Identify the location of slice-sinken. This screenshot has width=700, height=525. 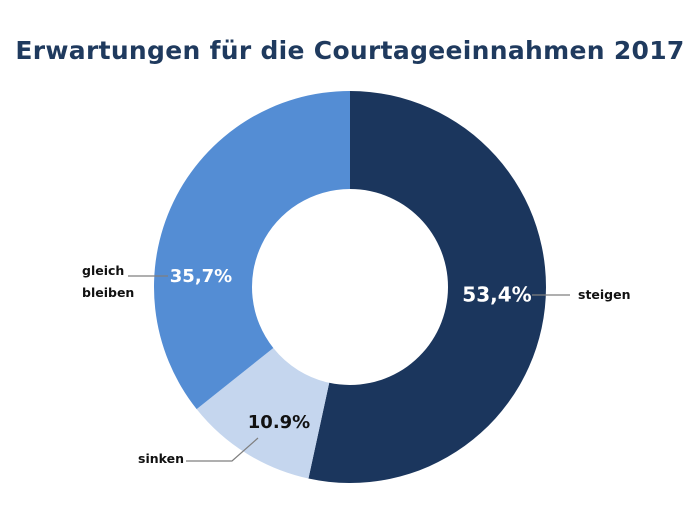
(263, 413).